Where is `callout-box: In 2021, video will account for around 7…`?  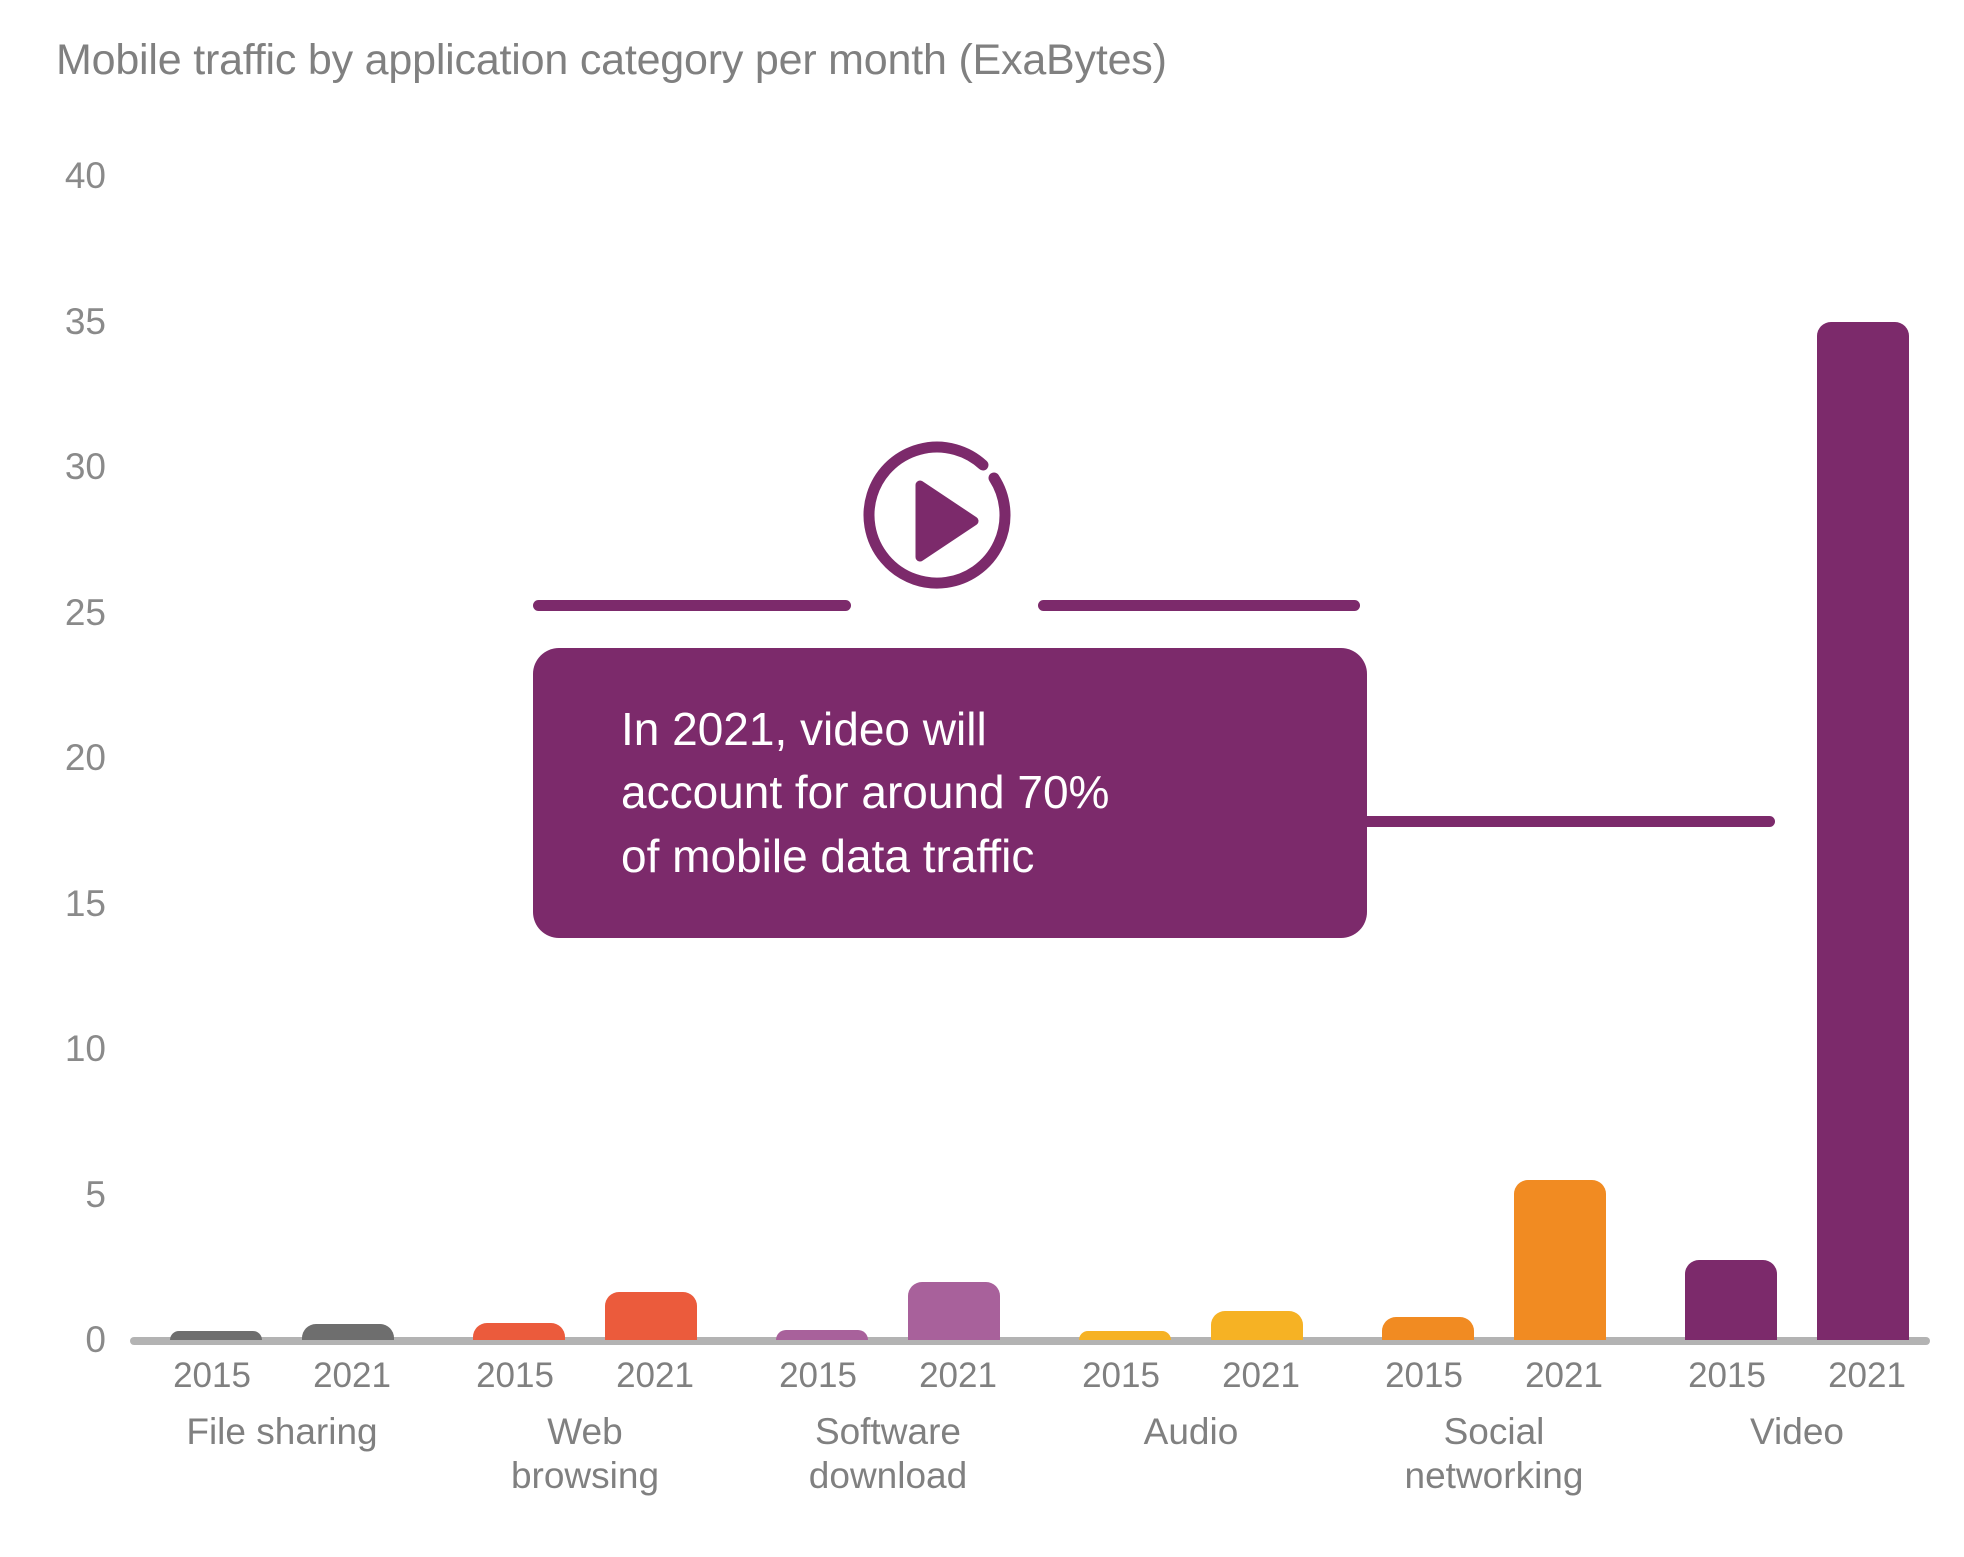
callout-box: In 2021, video will account for around 7… is located at coordinates (950, 793).